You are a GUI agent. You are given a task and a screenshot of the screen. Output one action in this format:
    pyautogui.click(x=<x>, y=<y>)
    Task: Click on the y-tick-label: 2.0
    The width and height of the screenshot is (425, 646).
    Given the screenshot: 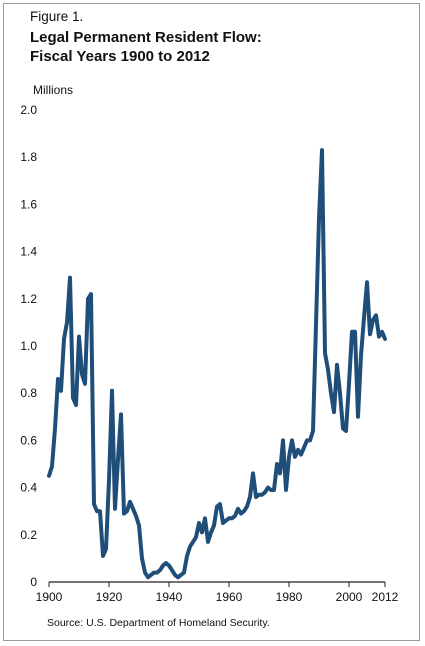 What is the action you would take?
    pyautogui.click(x=28, y=110)
    